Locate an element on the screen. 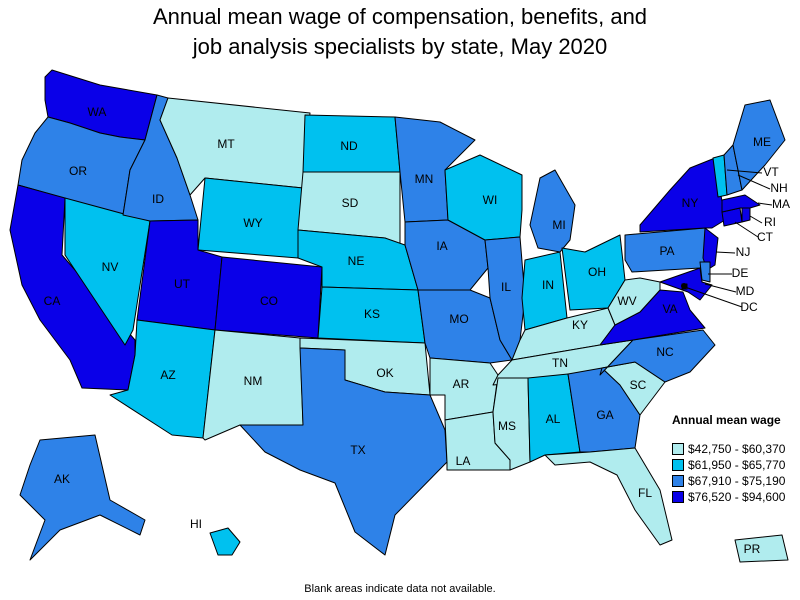 The image size is (800, 600). state-me is located at coordinates (759, 145).